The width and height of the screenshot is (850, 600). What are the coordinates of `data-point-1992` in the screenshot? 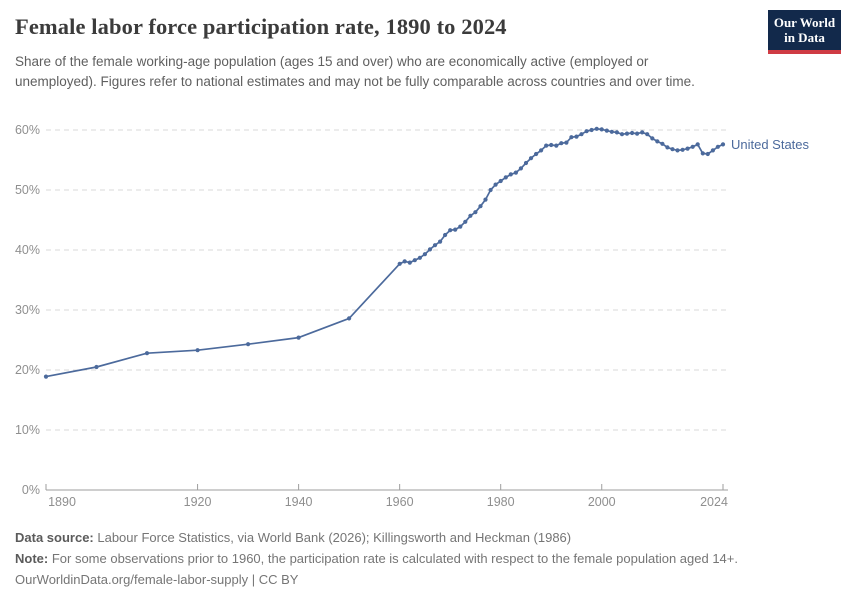 It's located at (561, 143).